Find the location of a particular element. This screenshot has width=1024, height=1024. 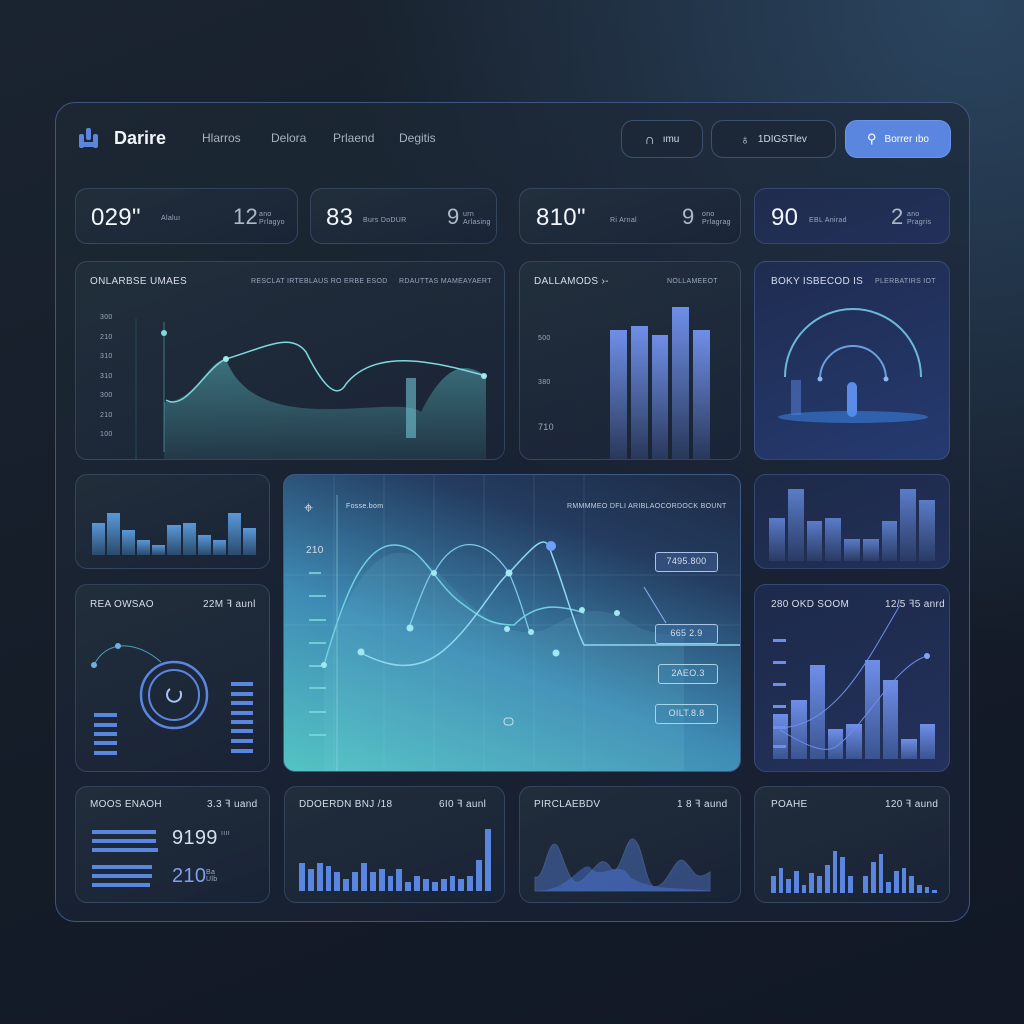

nav-item-4: Degitis is located at coordinates (417, 138).